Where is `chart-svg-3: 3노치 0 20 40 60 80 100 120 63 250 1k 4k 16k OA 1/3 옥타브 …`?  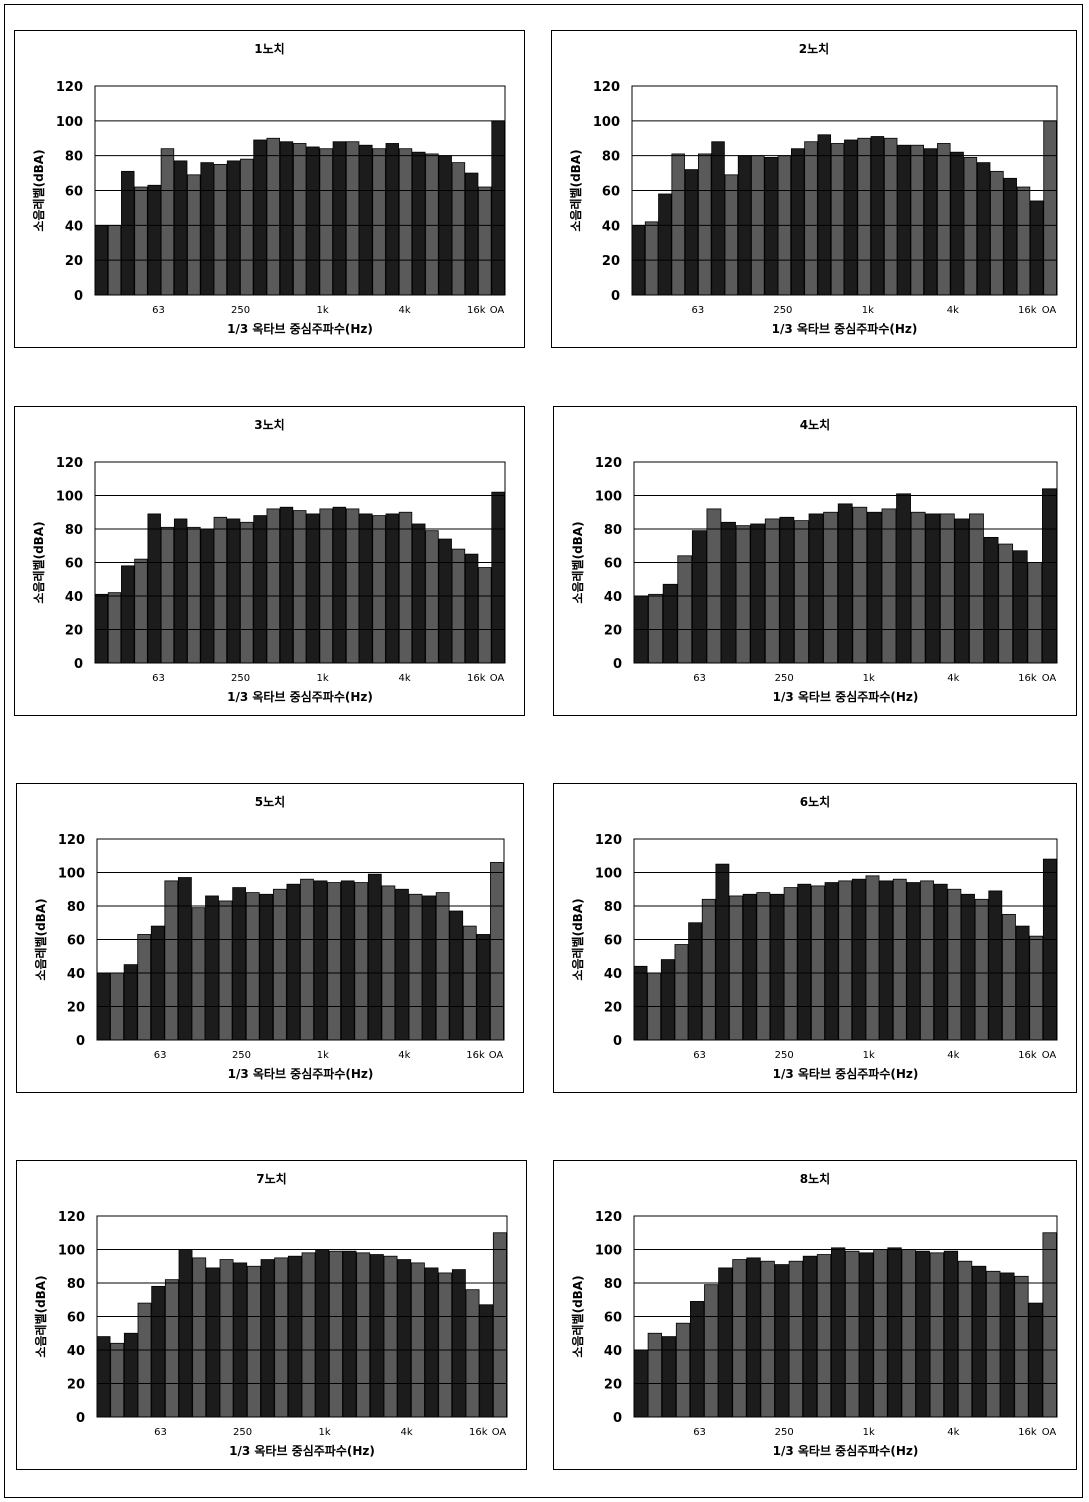
chart-svg-3: 3노치 0 20 40 60 80 100 120 63 250 1k 4k 16k OA 1/3 옥타브 … is located at coordinates (268, 560).